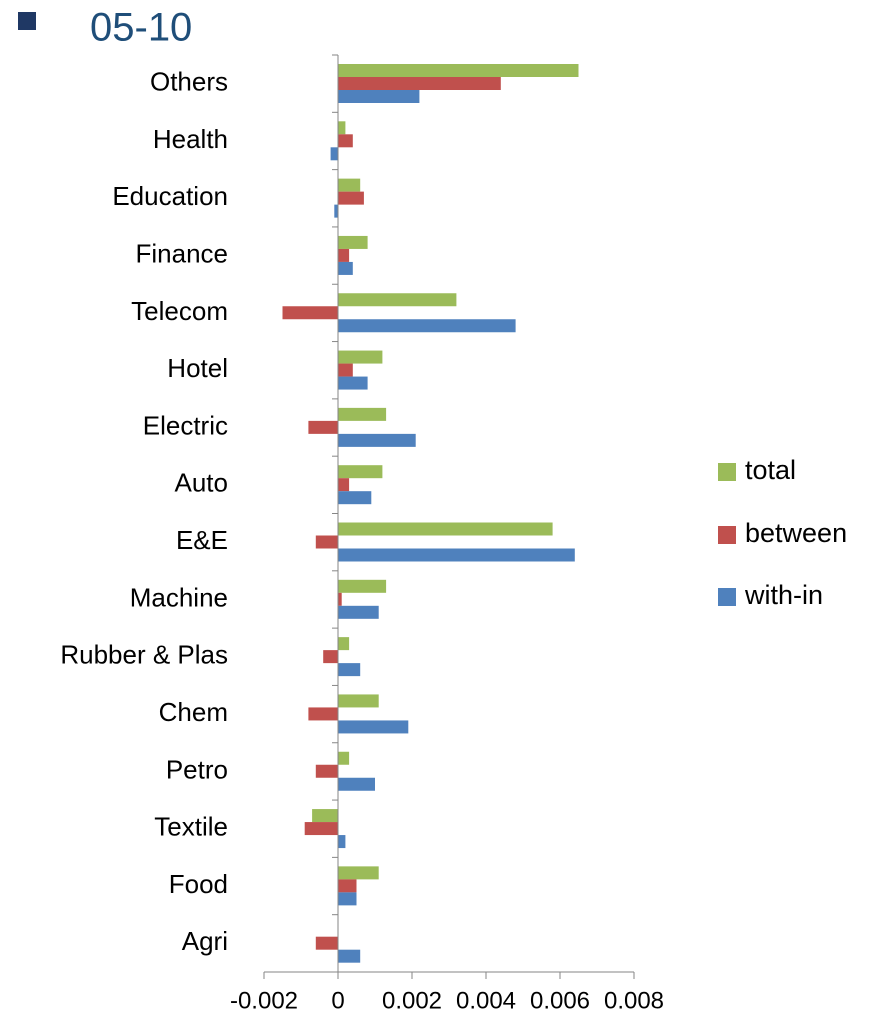  What do you see at coordinates (182, 253) in the screenshot?
I see `y-tick-label: Finance` at bounding box center [182, 253].